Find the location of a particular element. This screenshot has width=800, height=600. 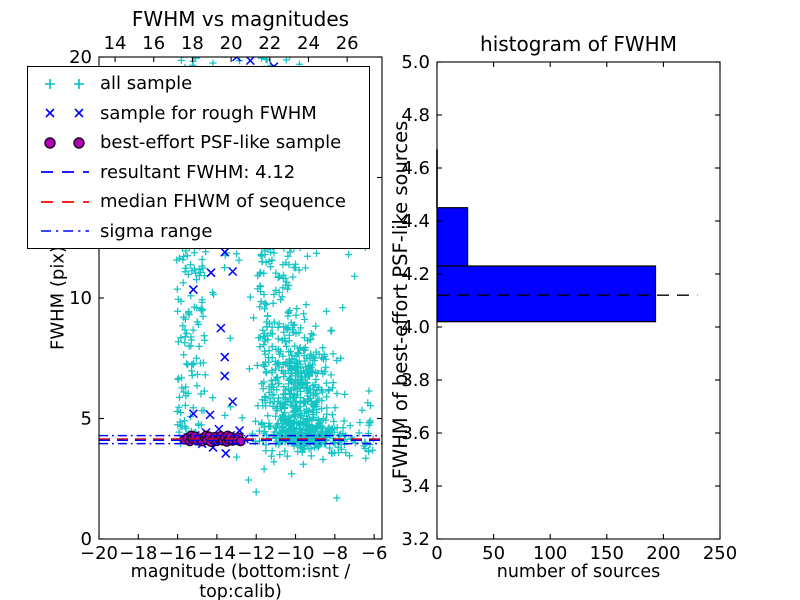

tick-label: 100 is located at coordinates (550, 553).